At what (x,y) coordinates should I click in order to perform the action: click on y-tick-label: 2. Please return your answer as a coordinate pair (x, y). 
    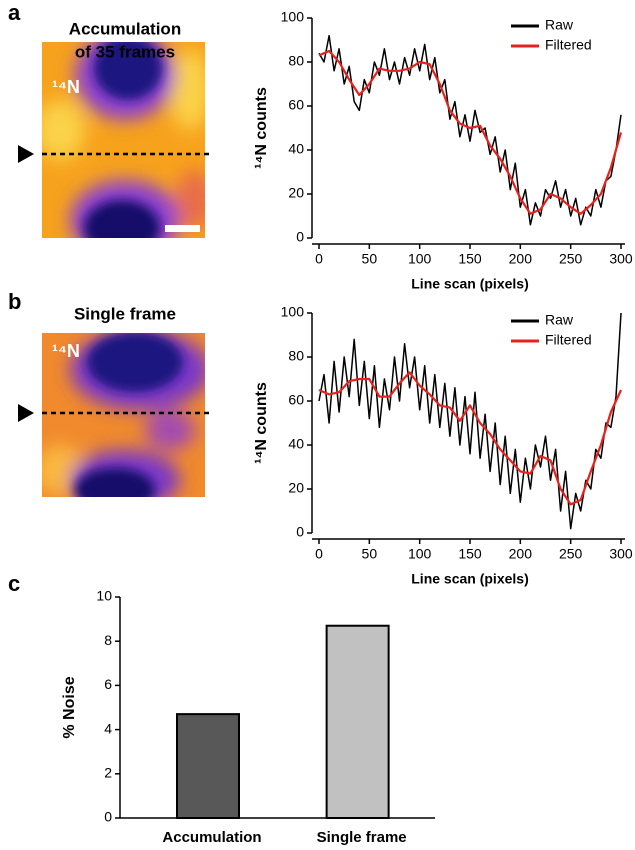
    Looking at the image, I should click on (108, 773).